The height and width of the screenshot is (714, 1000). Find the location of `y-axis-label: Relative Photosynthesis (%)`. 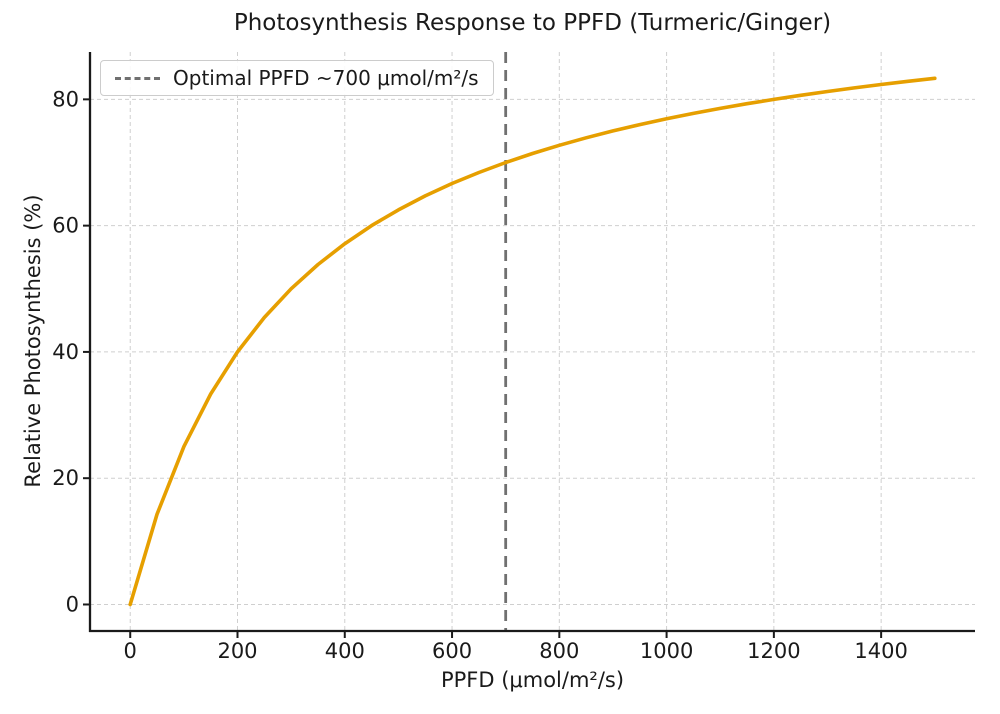

y-axis-label: Relative Photosynthesis (%) is located at coordinates (33, 341).